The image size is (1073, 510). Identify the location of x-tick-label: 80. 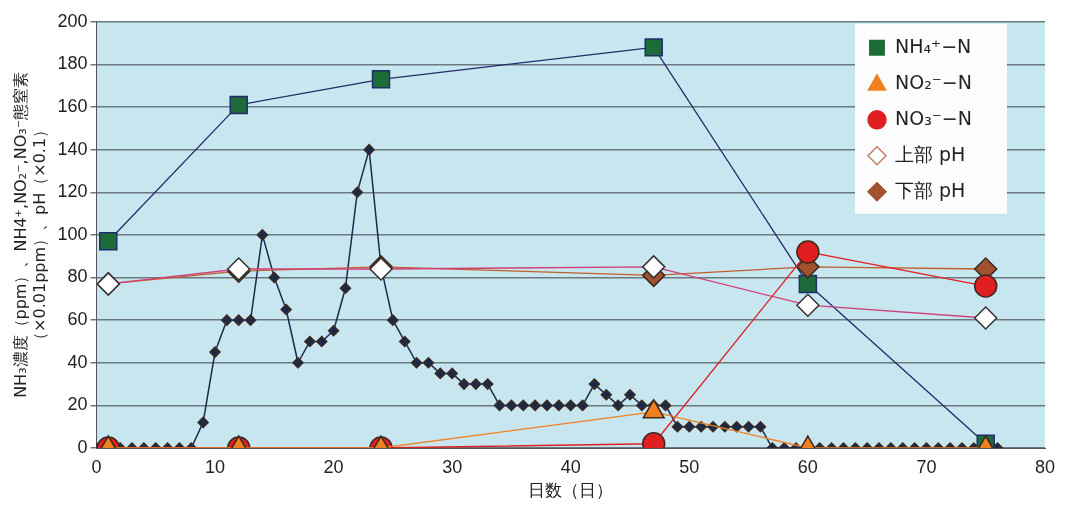
(1045, 466).